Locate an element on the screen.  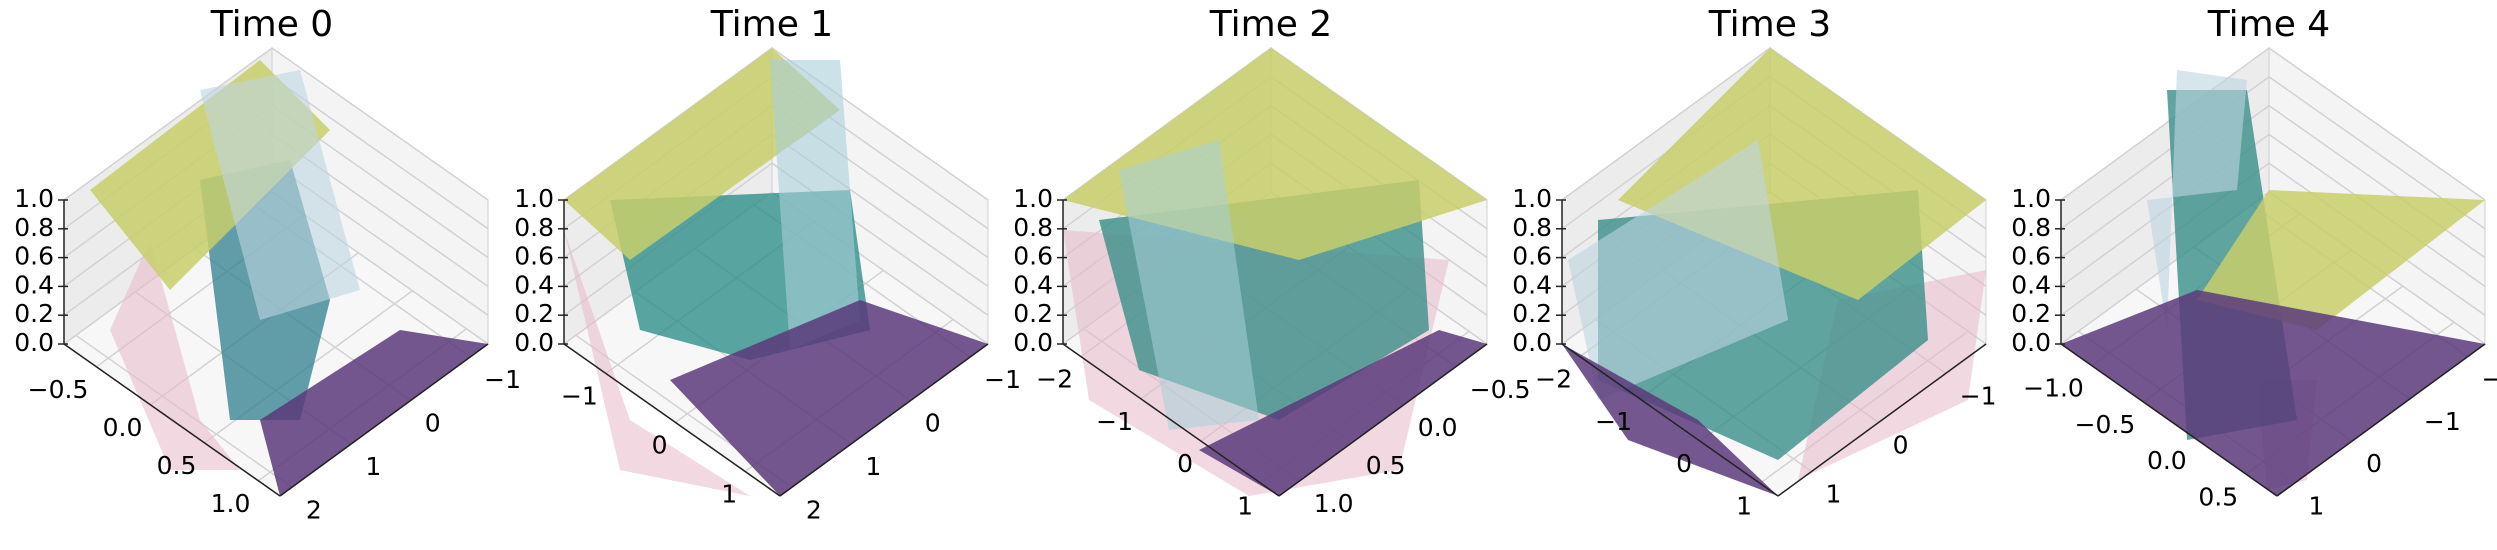
y-tick-label: −2 is located at coordinates (2489, 379).